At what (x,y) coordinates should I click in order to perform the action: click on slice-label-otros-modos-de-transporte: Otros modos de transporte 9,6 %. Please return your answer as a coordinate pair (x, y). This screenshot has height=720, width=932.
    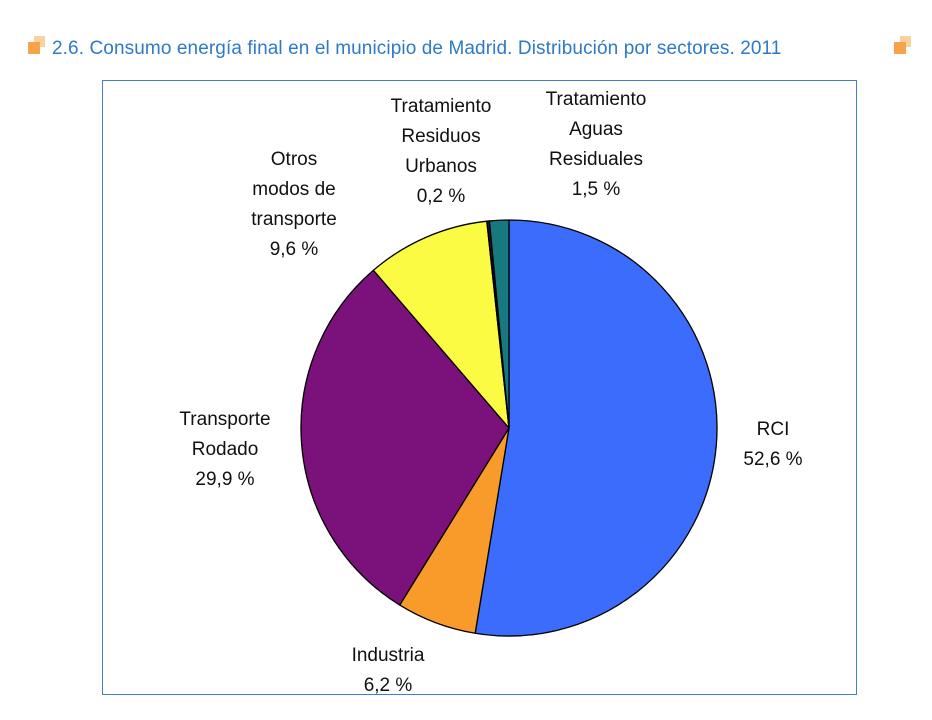
    Looking at the image, I should click on (294, 204).